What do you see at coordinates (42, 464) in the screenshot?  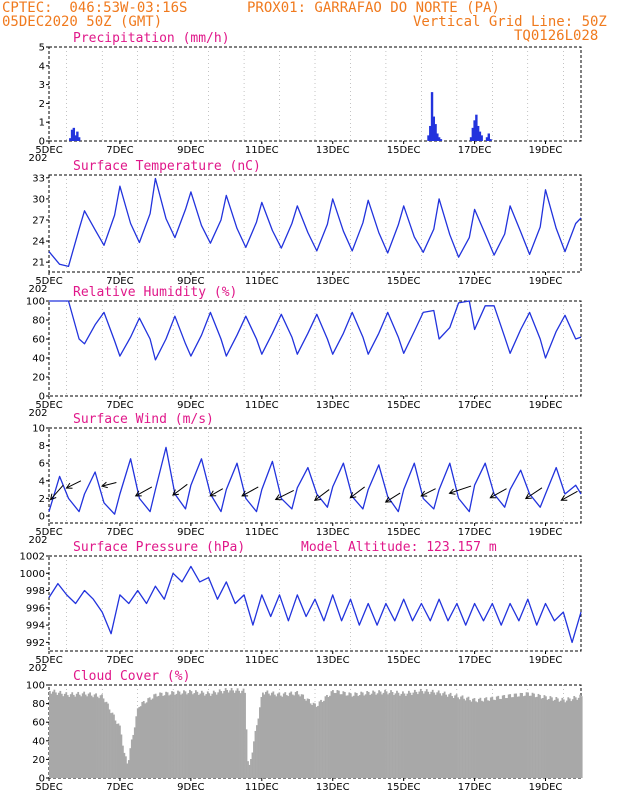 I see `wind-ytick-label: 6` at bounding box center [42, 464].